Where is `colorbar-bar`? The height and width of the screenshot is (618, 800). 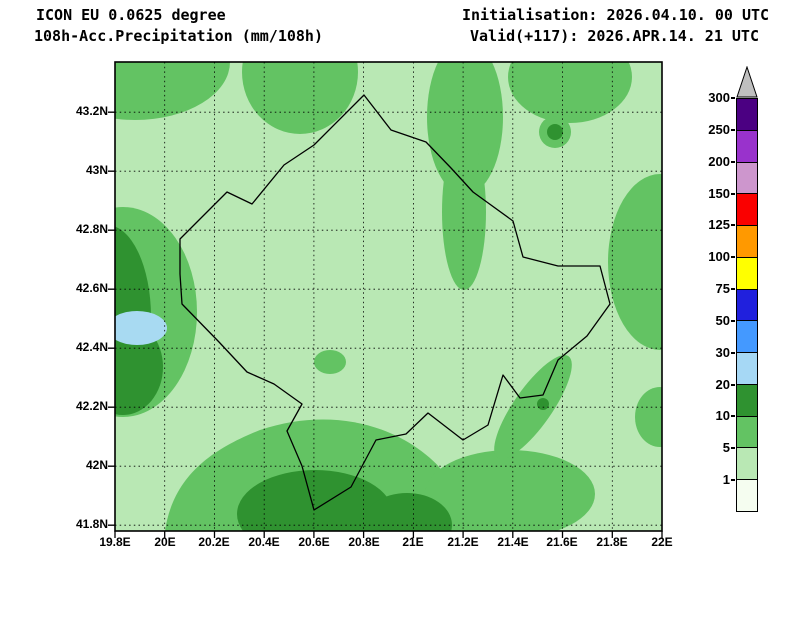
colorbar-bar is located at coordinates (747, 305).